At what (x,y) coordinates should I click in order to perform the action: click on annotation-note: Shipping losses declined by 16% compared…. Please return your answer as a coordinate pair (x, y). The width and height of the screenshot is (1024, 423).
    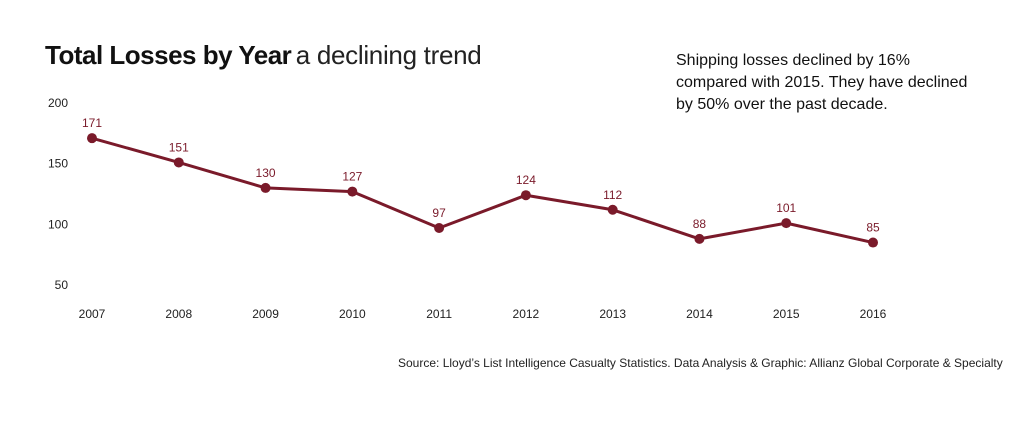
    Looking at the image, I should click on (822, 82).